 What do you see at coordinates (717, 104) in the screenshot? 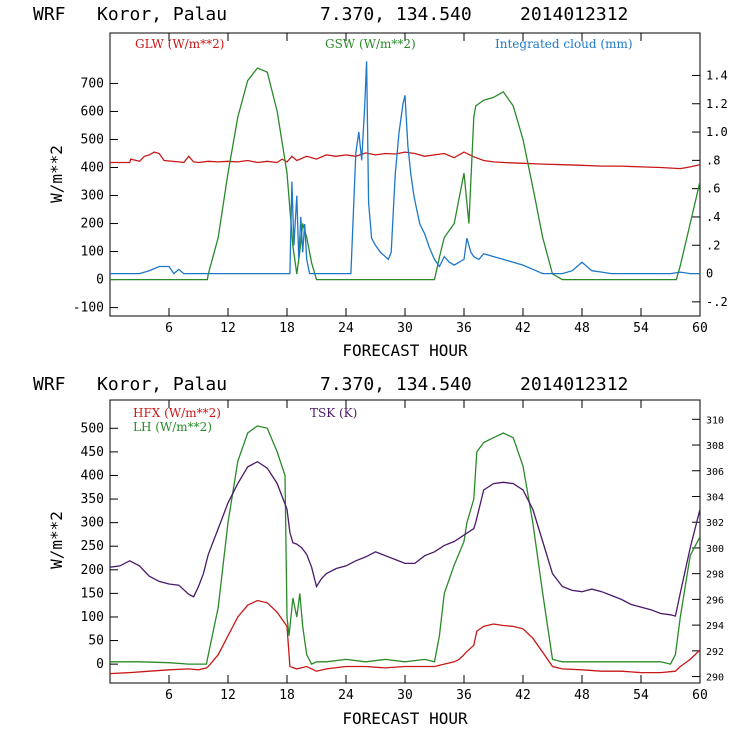
I see `y2-tick-label: 1.2` at bounding box center [717, 104].